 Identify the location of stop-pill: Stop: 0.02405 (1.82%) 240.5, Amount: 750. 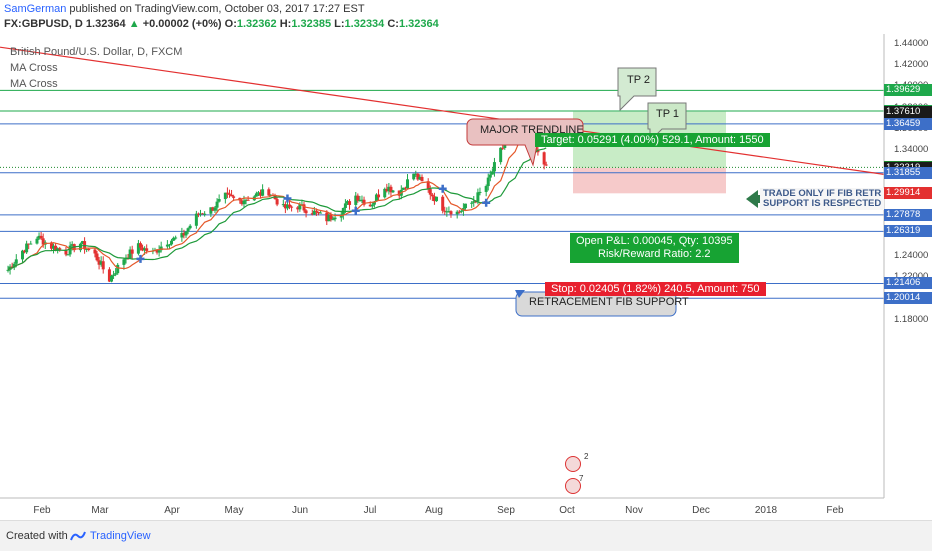
(655, 289).